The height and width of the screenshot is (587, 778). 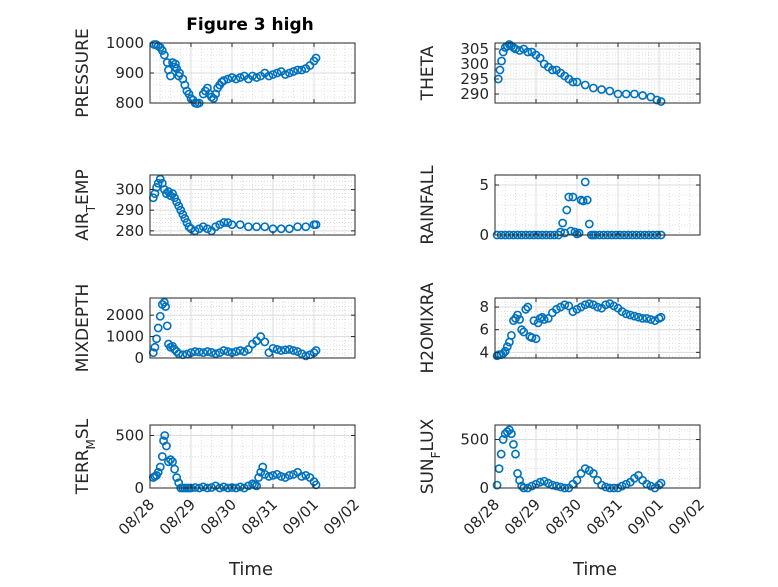 What do you see at coordinates (85, 456) in the screenshot?
I see `y-axis-label: TERRMSL` at bounding box center [85, 456].